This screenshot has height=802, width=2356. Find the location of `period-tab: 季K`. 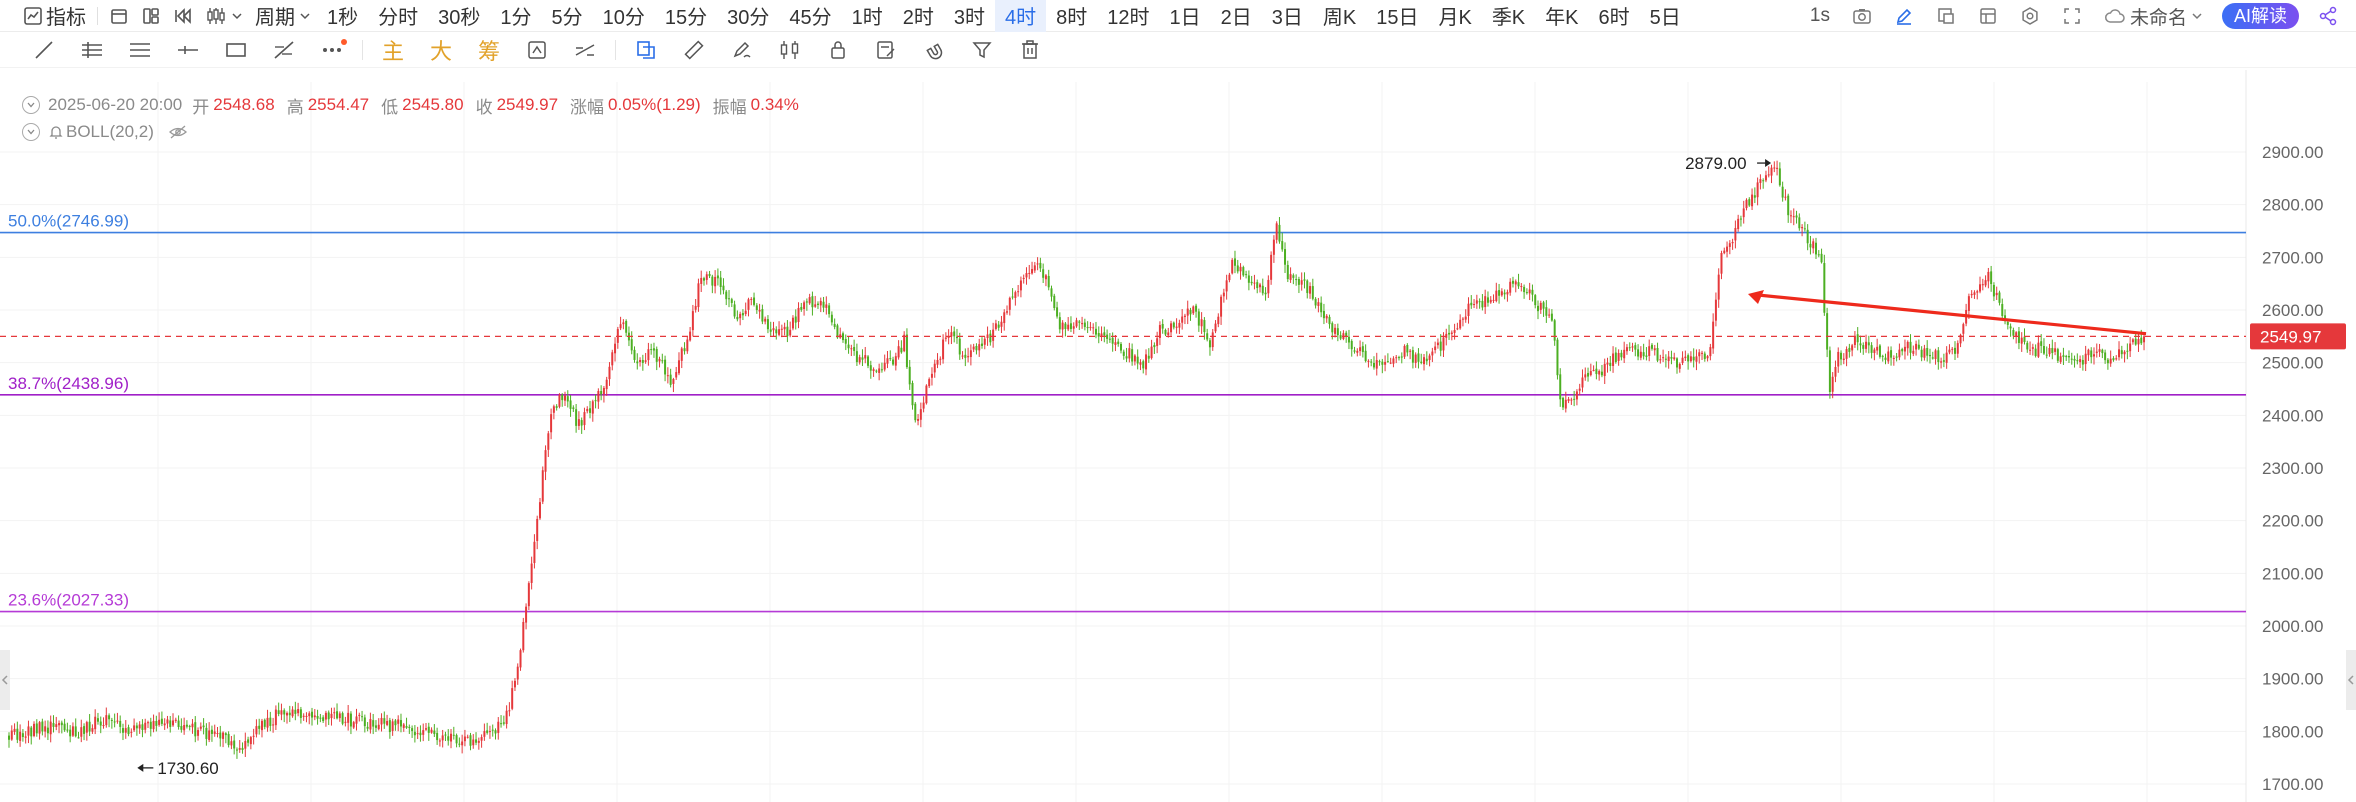

period-tab: 季K is located at coordinates (1508, 18).